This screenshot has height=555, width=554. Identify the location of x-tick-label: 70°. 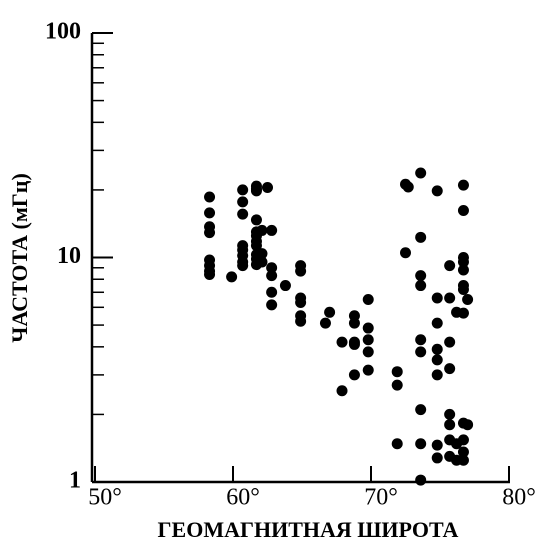
(381, 498).